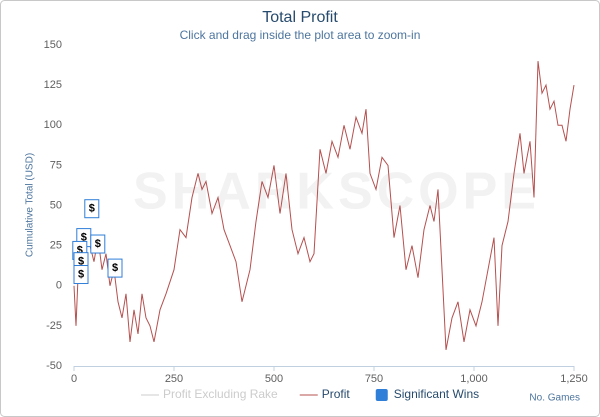 The image size is (600, 417). What do you see at coordinates (56, 165) in the screenshot?
I see `y-tick-label: 75` at bounding box center [56, 165].